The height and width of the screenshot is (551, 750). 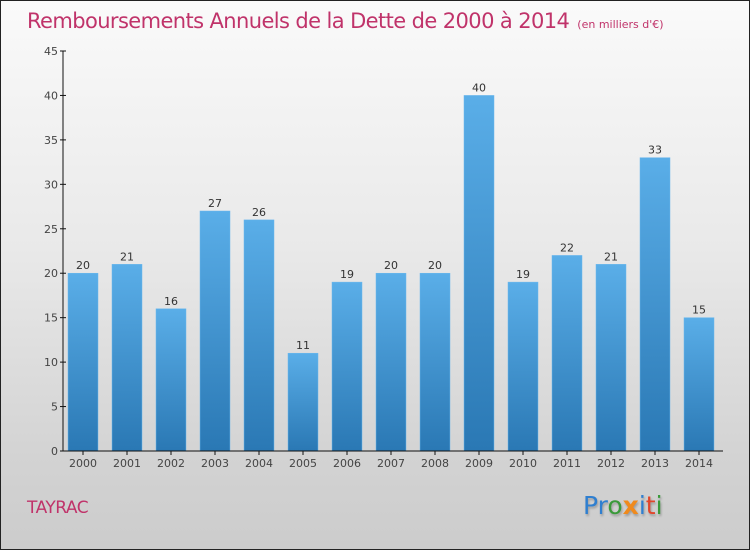 What do you see at coordinates (650, 505) in the screenshot?
I see `logo-letter: t` at bounding box center [650, 505].